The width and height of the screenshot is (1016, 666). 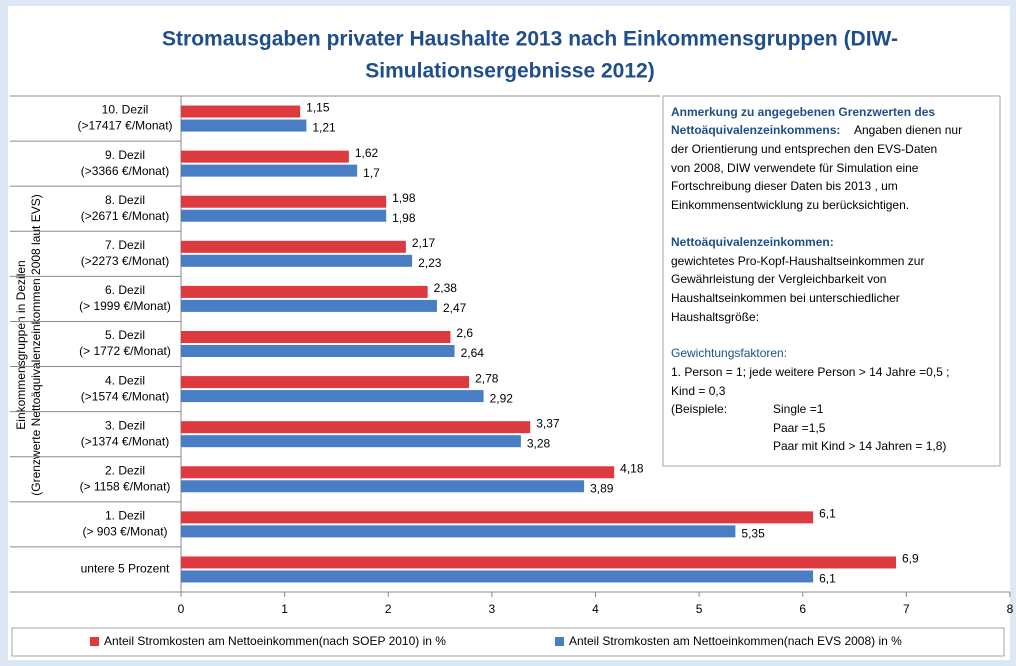 I want to click on value-label: 2,92, so click(x=502, y=398).